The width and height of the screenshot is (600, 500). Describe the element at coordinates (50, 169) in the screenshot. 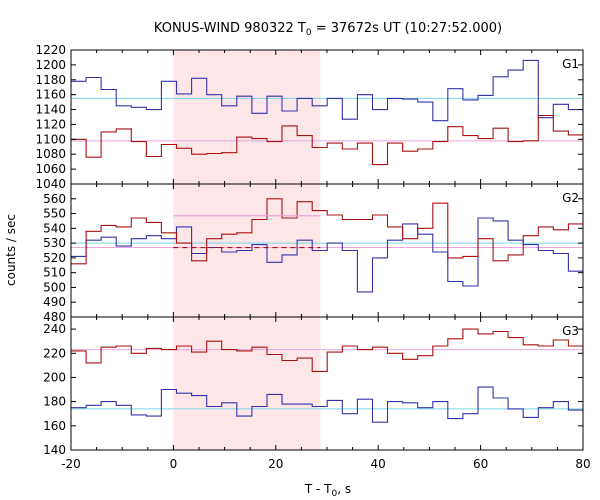

I see `y-tick-label: 1060` at that location.